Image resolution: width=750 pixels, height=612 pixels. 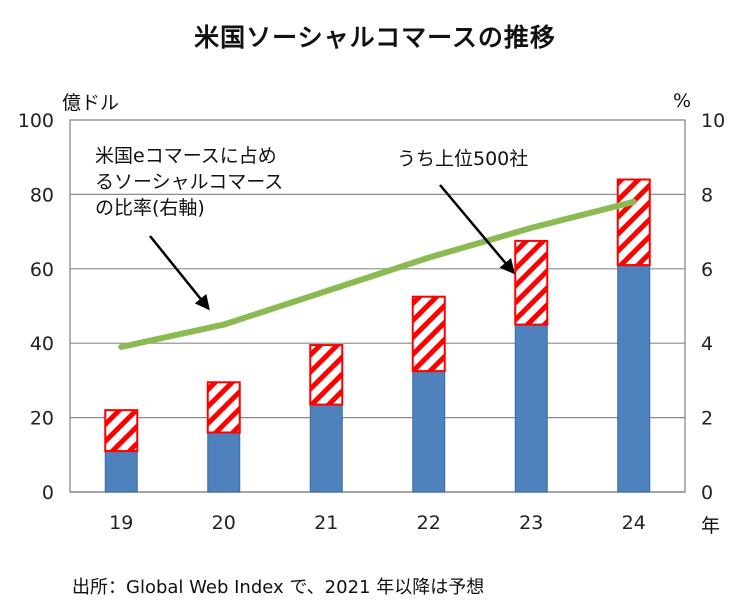 What do you see at coordinates (326, 523) in the screenshot?
I see `x-tick-label: 21` at bounding box center [326, 523].